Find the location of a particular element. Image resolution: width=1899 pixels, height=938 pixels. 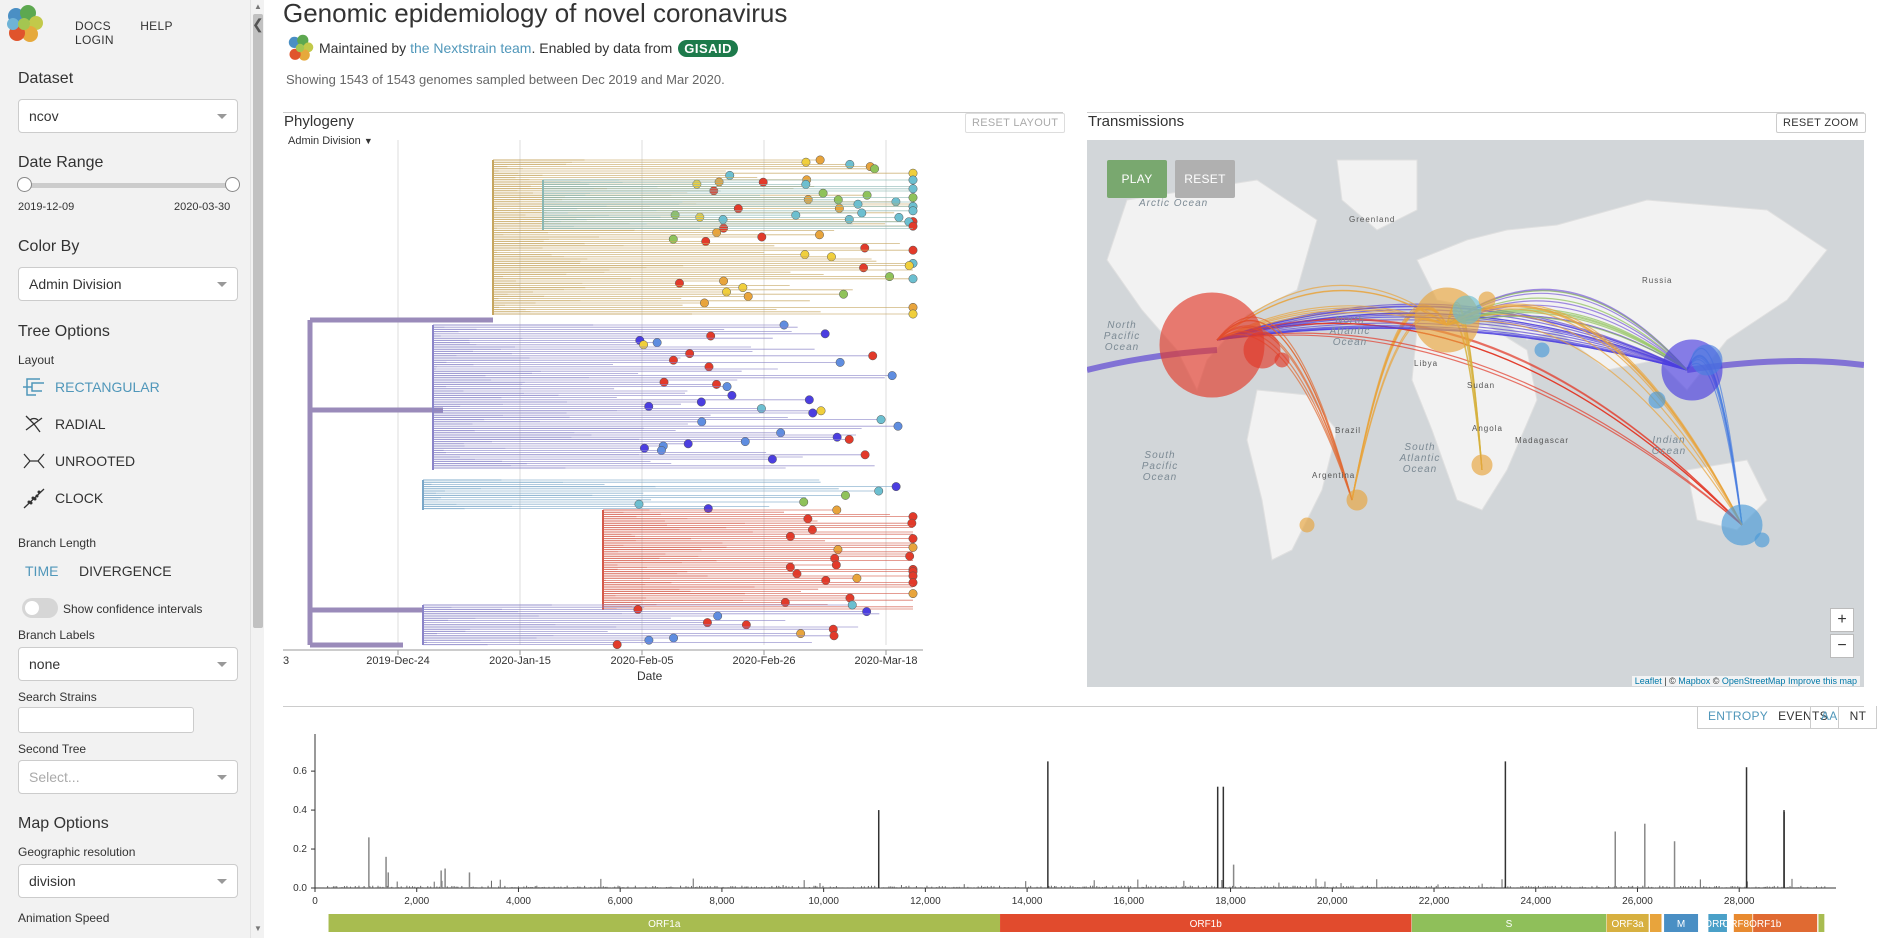

zoom-out-button: − is located at coordinates (1842, 646).